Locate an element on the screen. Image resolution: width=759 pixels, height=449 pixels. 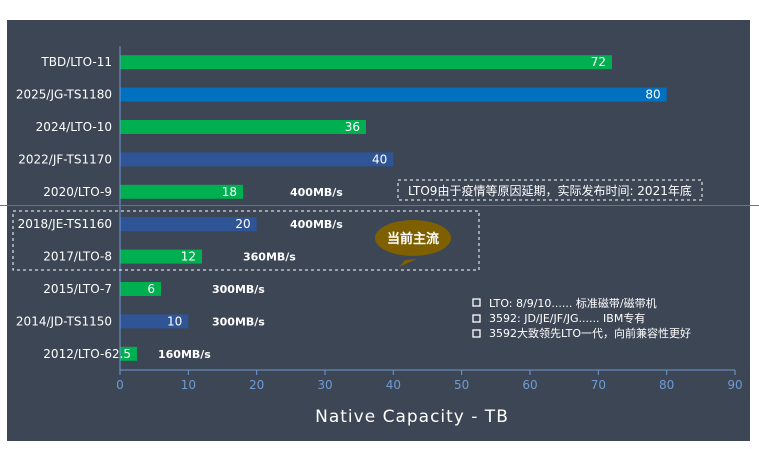
delay-note: LTO9由于疫情等原因延期，实际发布时间: 2021年底 is located at coordinates (550, 190).